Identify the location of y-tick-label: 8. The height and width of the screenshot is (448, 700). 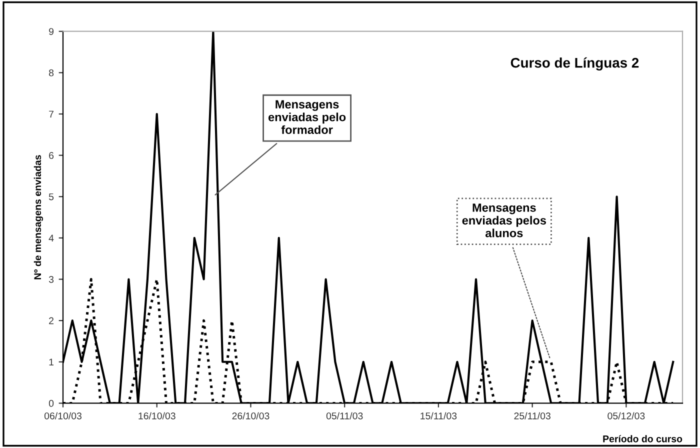
(51, 72).